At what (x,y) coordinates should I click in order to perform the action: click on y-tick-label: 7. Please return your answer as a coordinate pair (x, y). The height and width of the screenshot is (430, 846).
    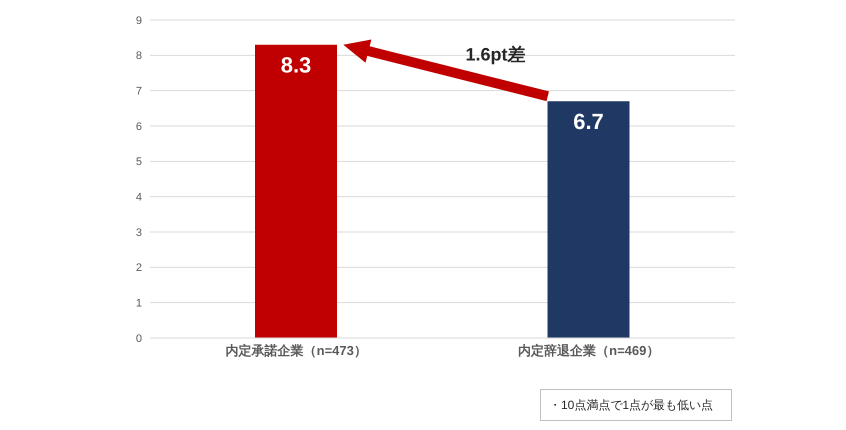
    Looking at the image, I should click on (139, 92).